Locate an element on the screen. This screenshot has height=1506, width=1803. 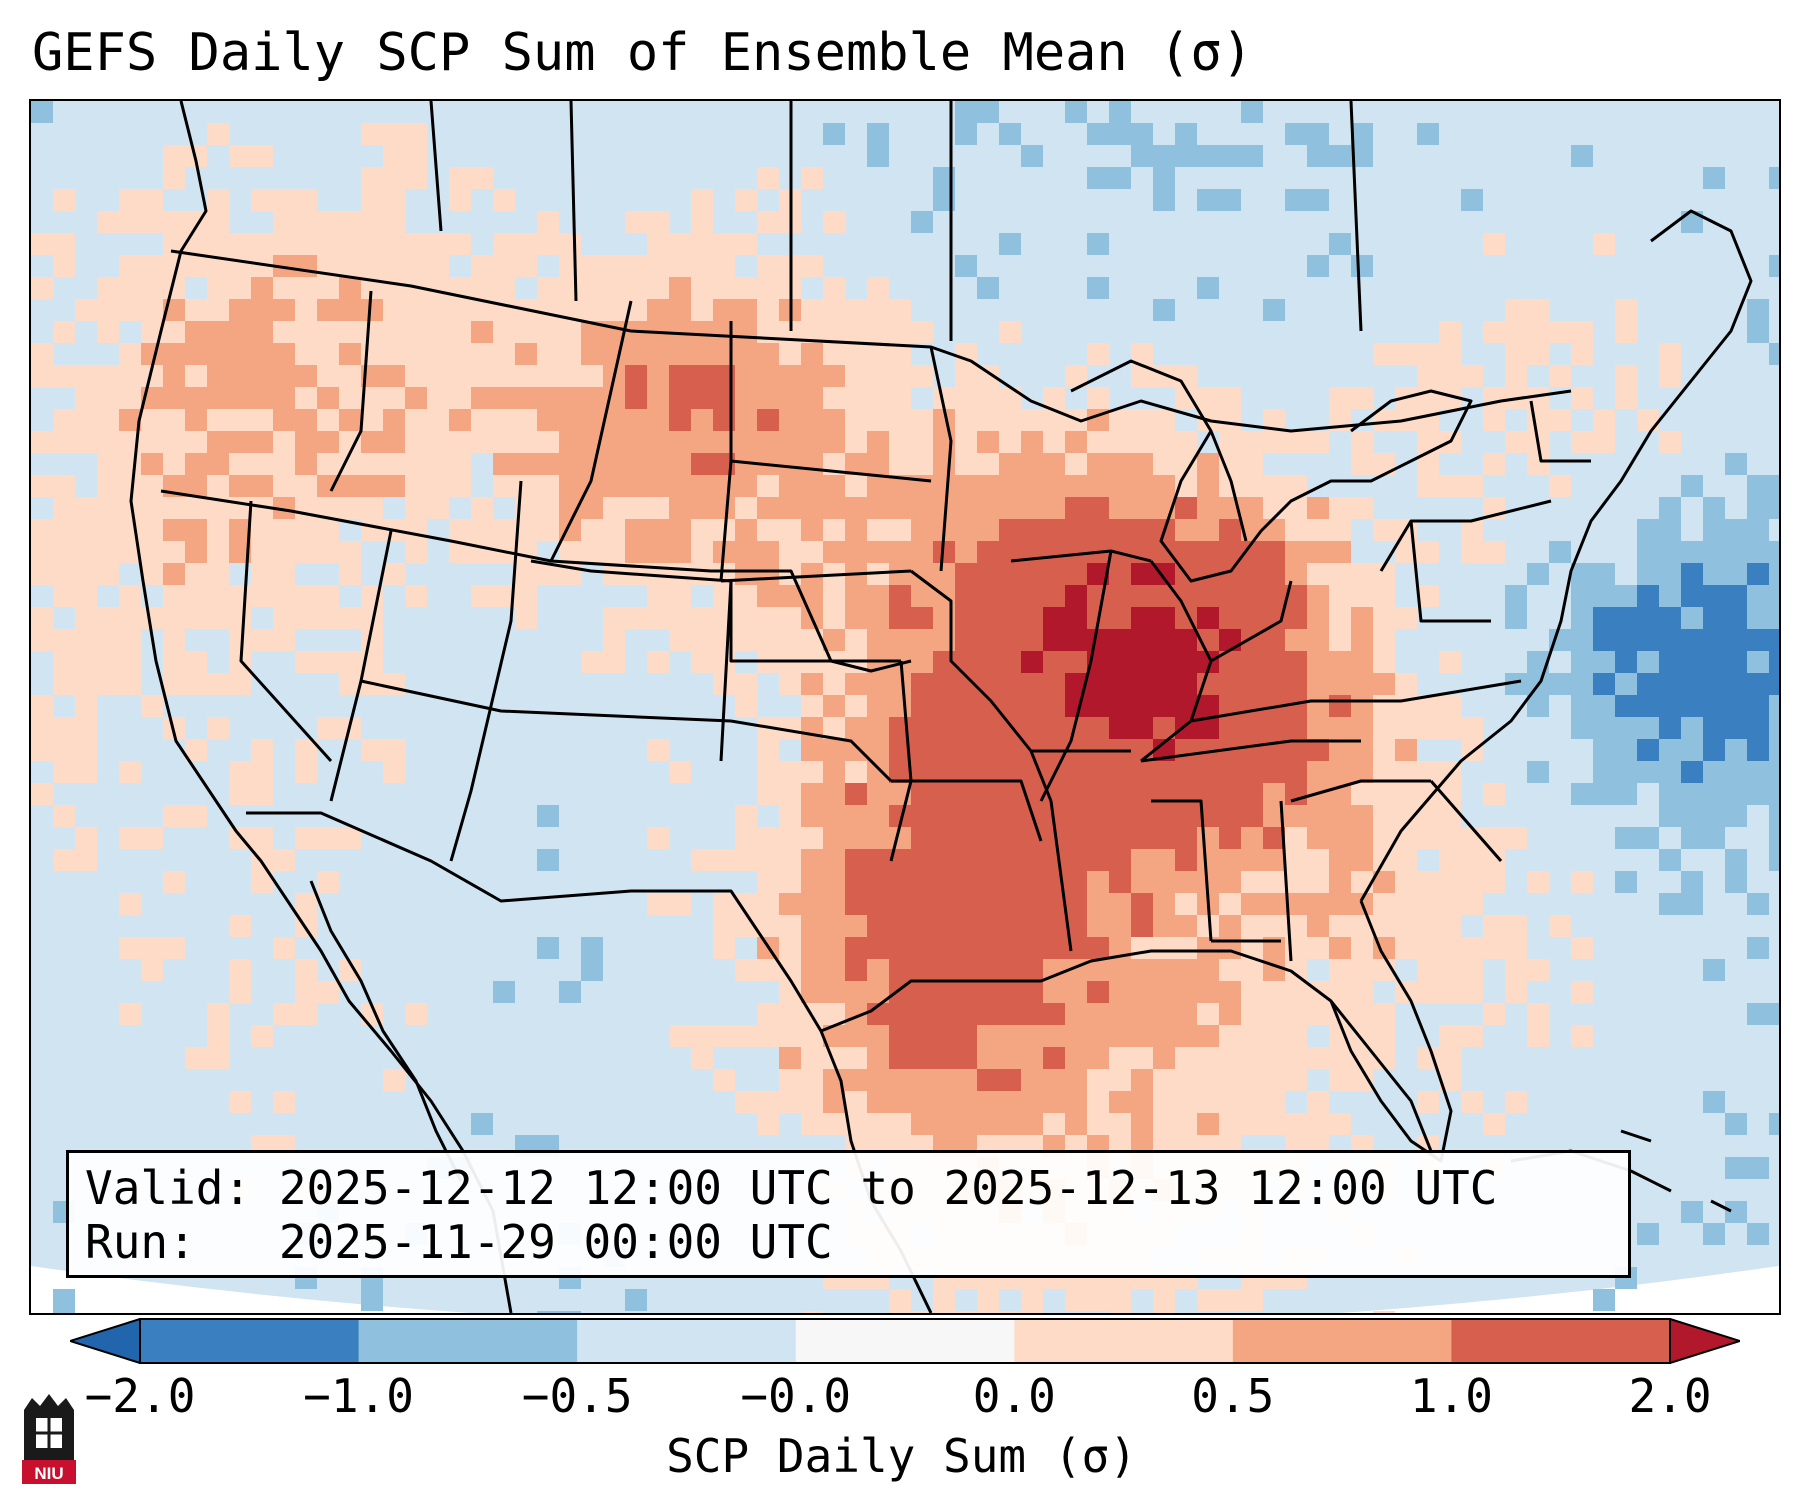
colorbar is located at coordinates (905, 1341).